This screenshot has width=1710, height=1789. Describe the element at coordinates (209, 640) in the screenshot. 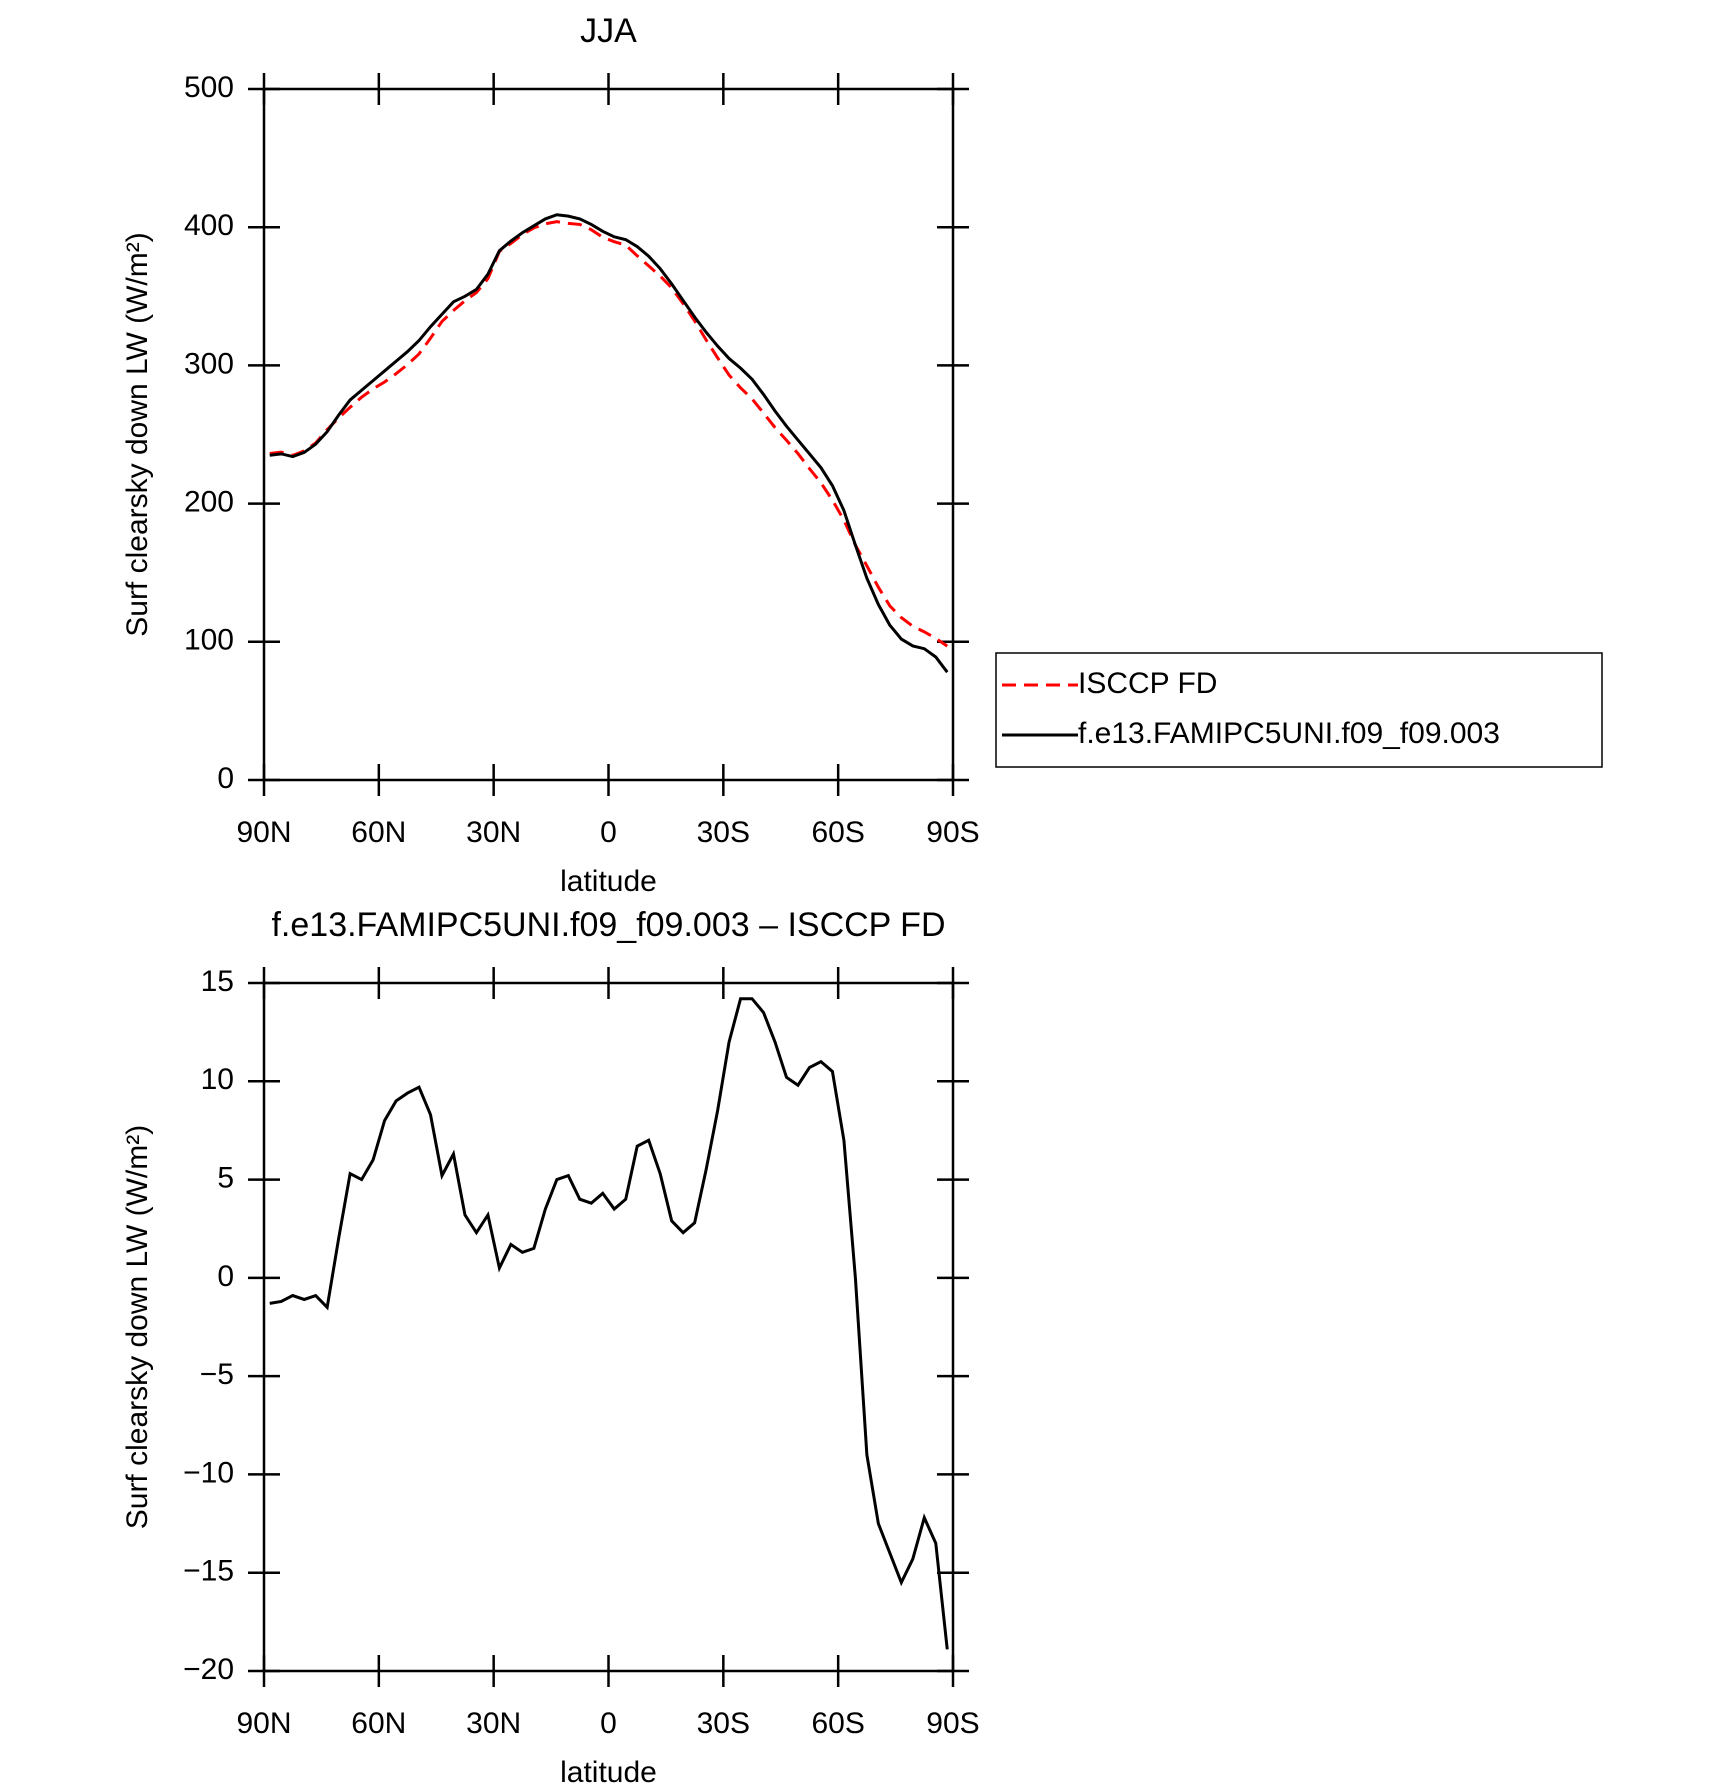

I see `y-tick-label: 100` at that location.